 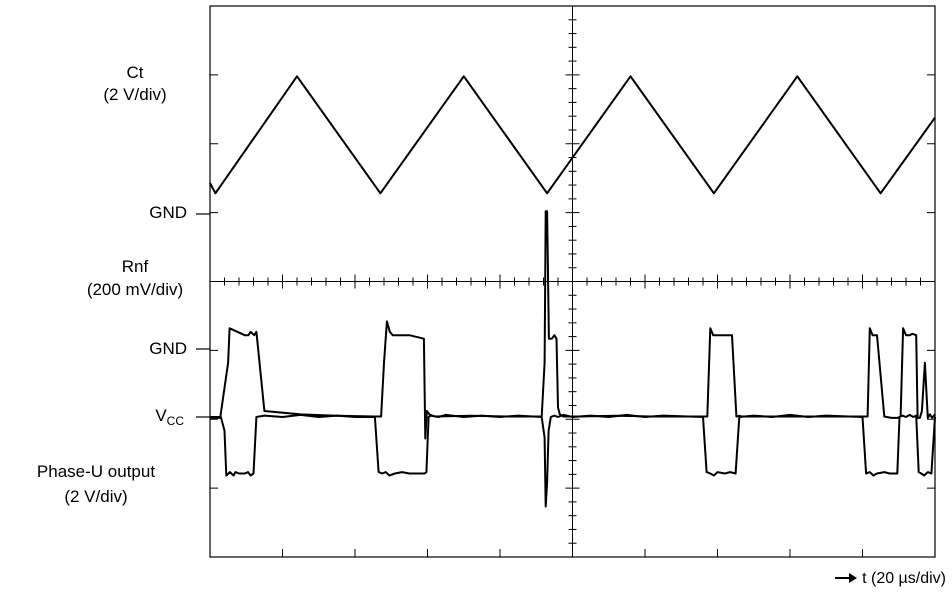 I want to click on channel-3-ground-label: VCC, so click(x=169, y=418).